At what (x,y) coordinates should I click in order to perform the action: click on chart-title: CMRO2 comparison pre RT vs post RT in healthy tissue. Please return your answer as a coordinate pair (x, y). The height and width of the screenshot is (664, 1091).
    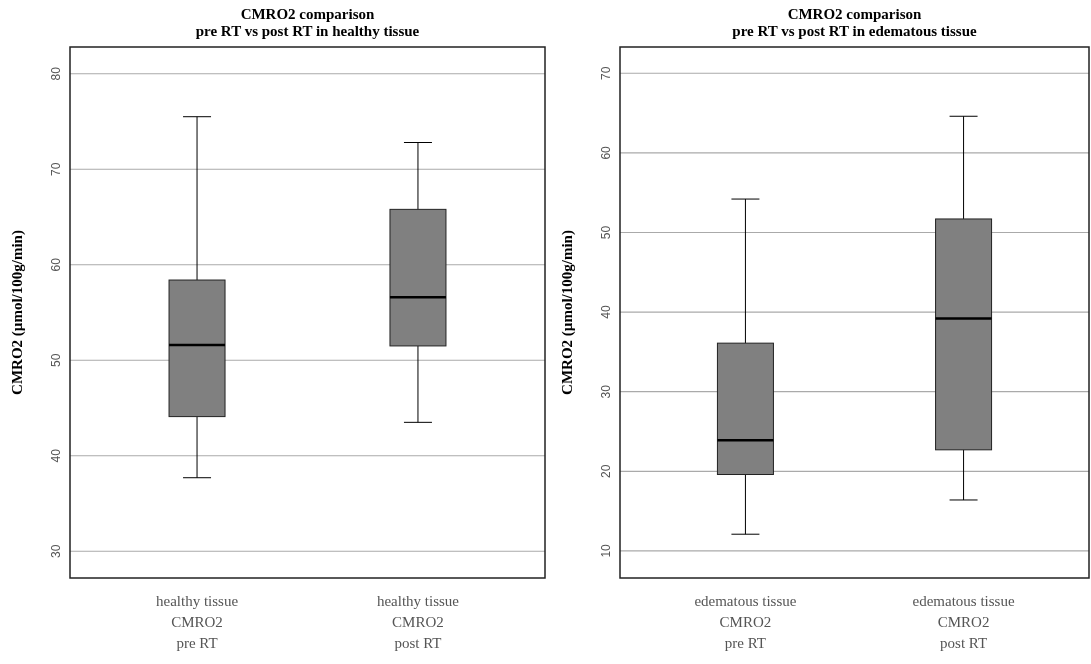
    Looking at the image, I should click on (307, 22).